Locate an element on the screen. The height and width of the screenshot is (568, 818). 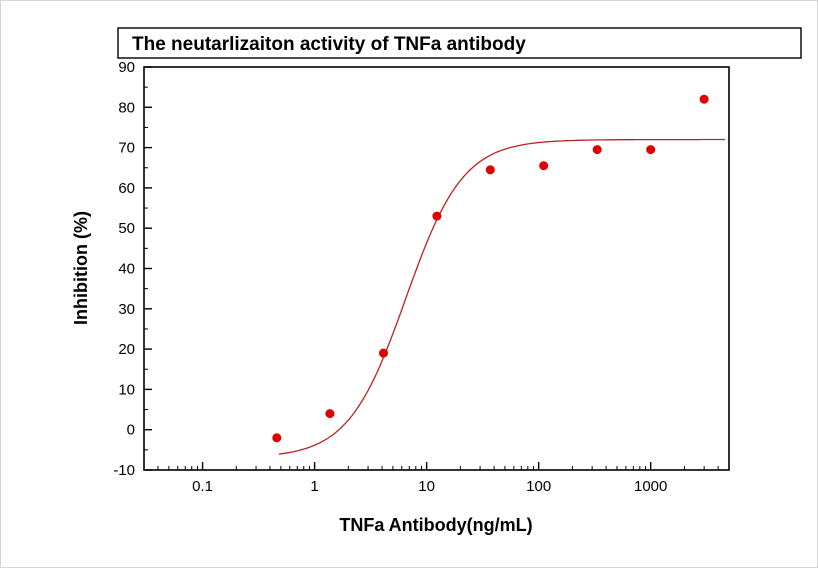
x-tick-label: 1 is located at coordinates (314, 486).